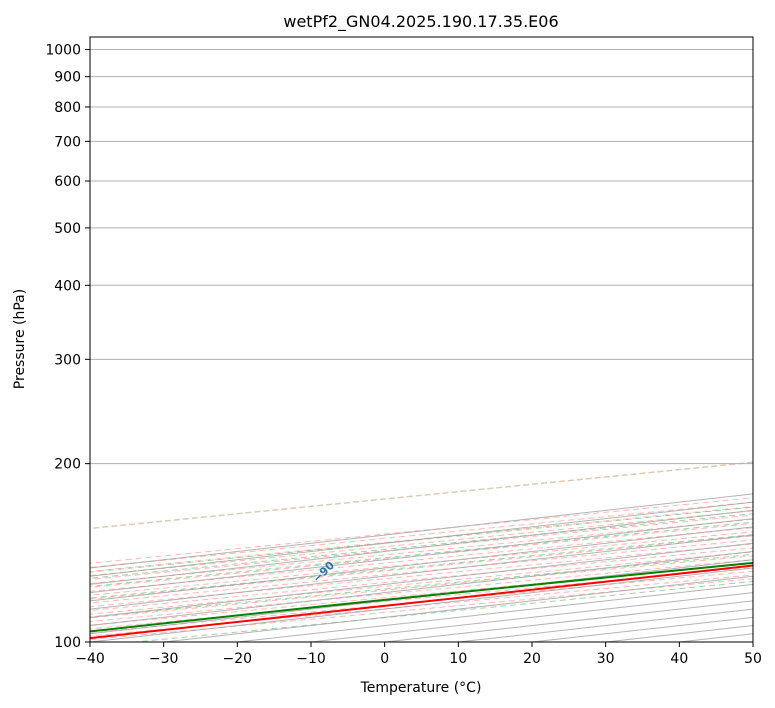 This screenshot has width=775, height=708. I want to click on x-tick-label: −40, so click(90, 659).